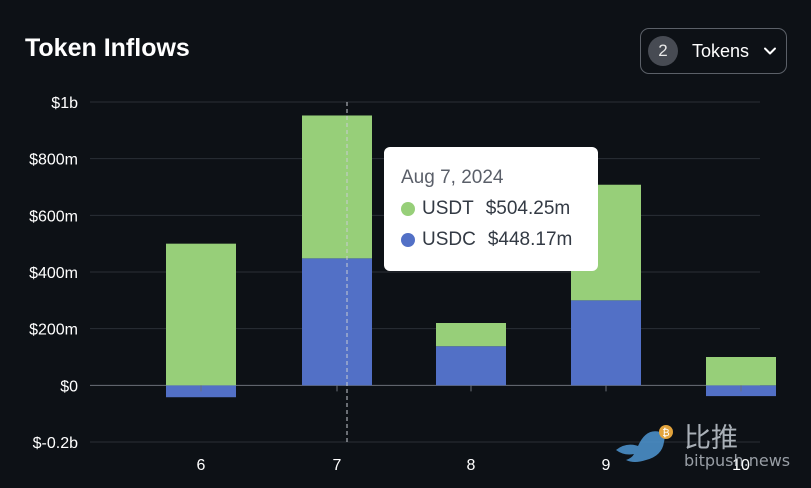 The height and width of the screenshot is (488, 811). Describe the element at coordinates (644, 443) in the screenshot. I see `bird-logo-icon: ₿` at that location.